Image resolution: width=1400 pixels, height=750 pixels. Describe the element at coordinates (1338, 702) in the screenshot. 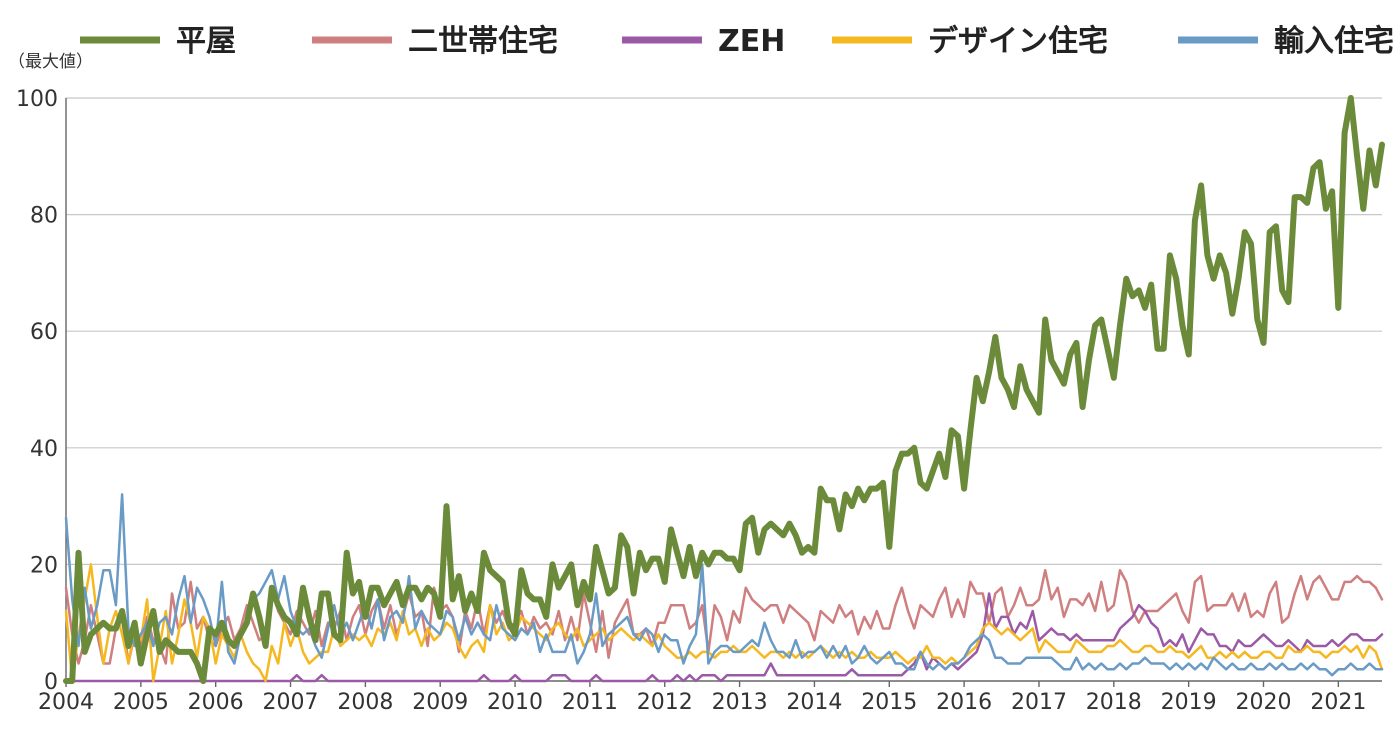

I see `x-tick-label-2021: 2021` at that location.